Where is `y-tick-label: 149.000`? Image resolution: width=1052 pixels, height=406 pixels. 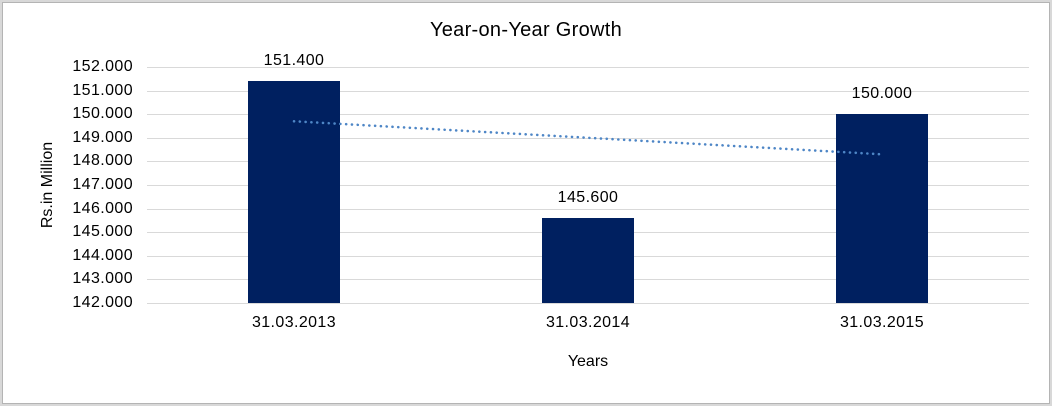 y-tick-label: 149.000 is located at coordinates (102, 137).